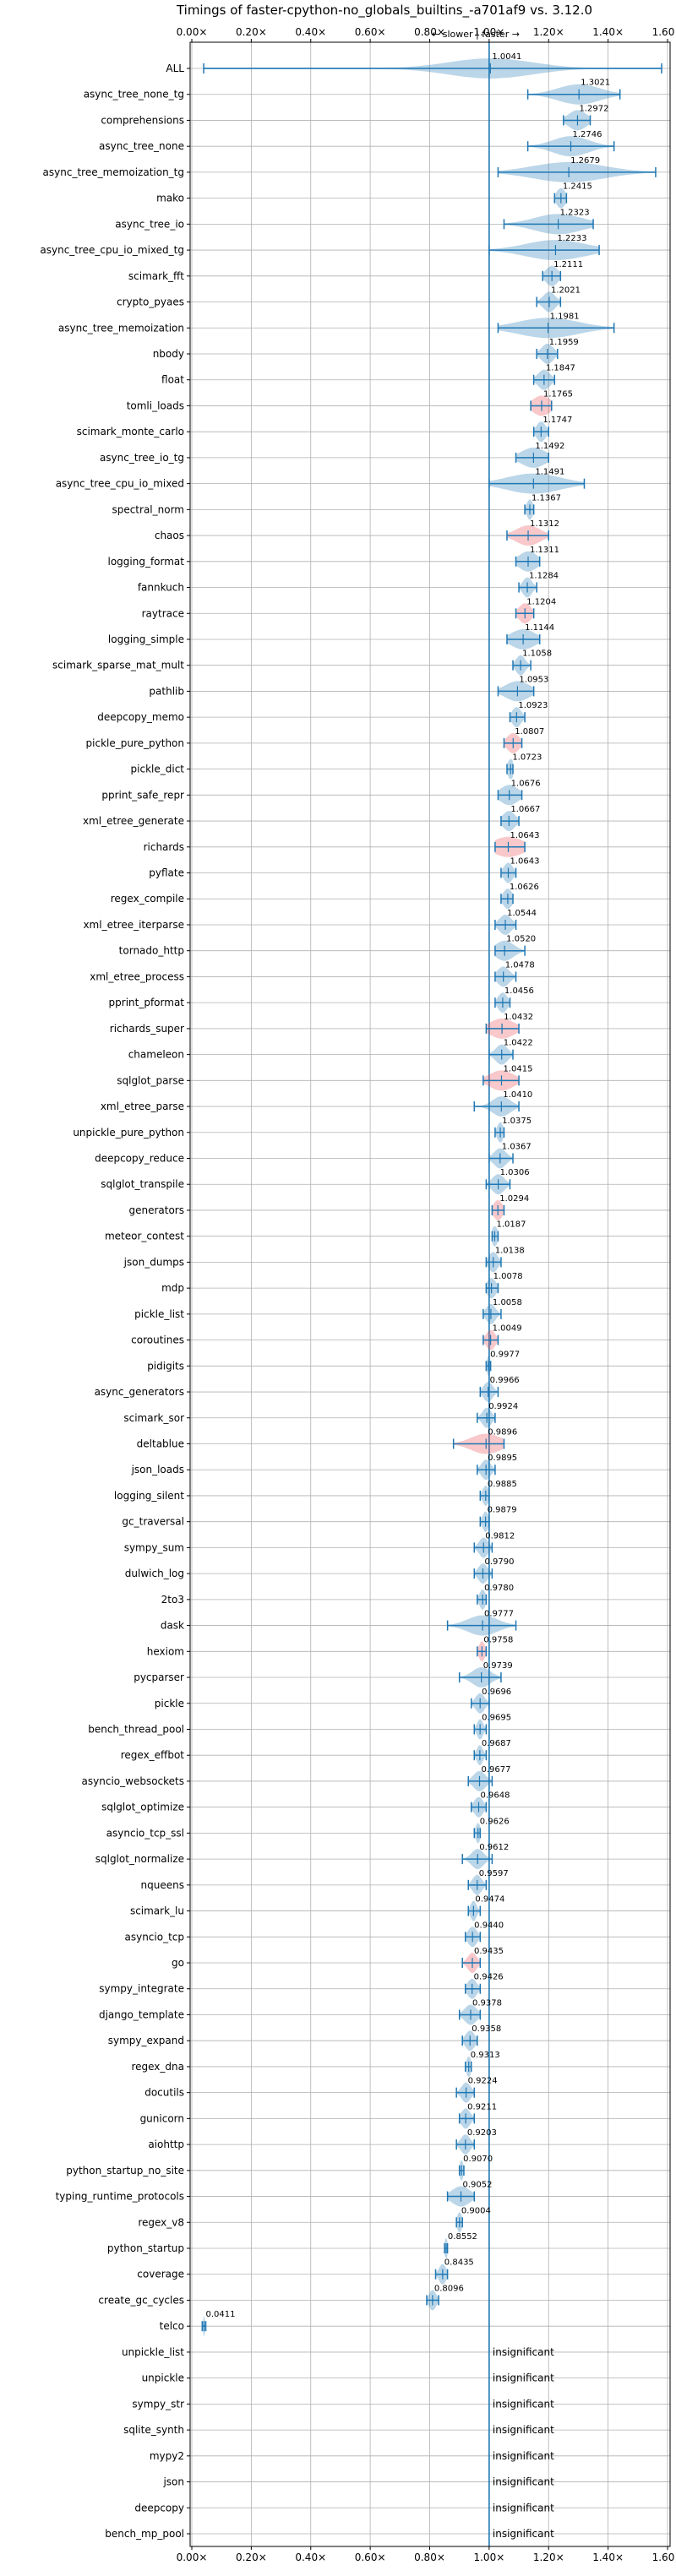  Describe the element at coordinates (664, 2557) in the screenshot. I see `x-tick-label-bottom: 1.60×` at that location.